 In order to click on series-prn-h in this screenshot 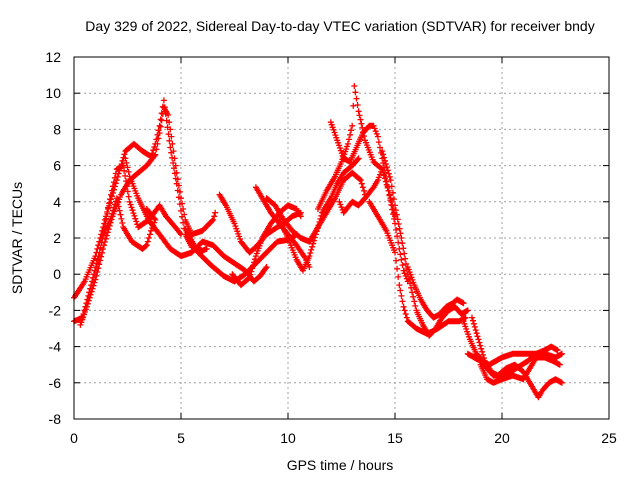, I will do `click(266, 245)`.